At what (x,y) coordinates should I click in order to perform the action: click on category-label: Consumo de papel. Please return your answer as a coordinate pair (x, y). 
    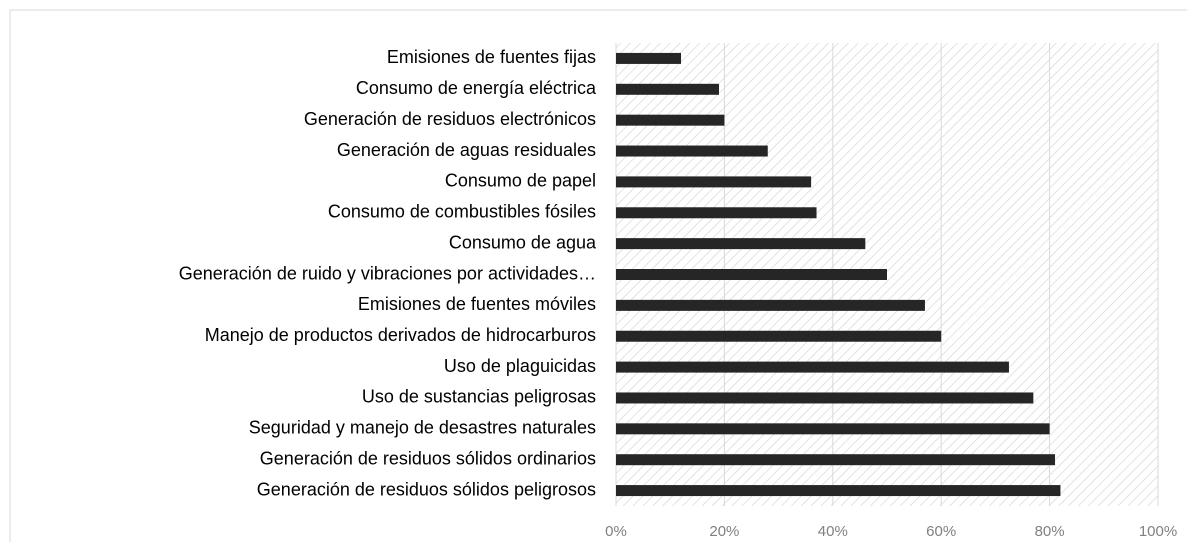
    Looking at the image, I should click on (520, 181).